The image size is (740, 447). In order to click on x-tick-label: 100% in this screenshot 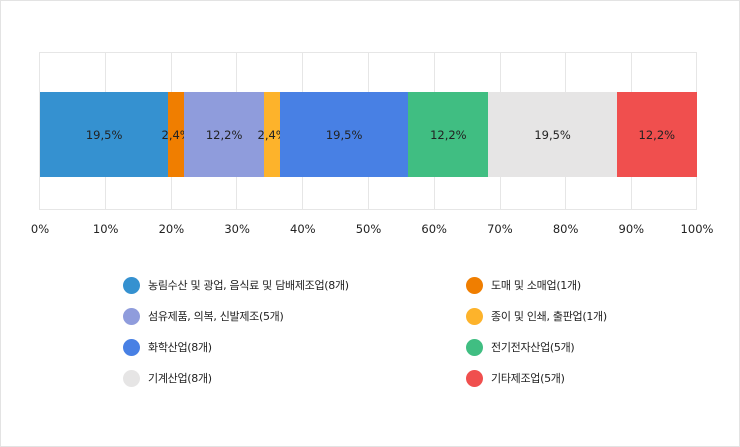, I will do `click(697, 229)`.